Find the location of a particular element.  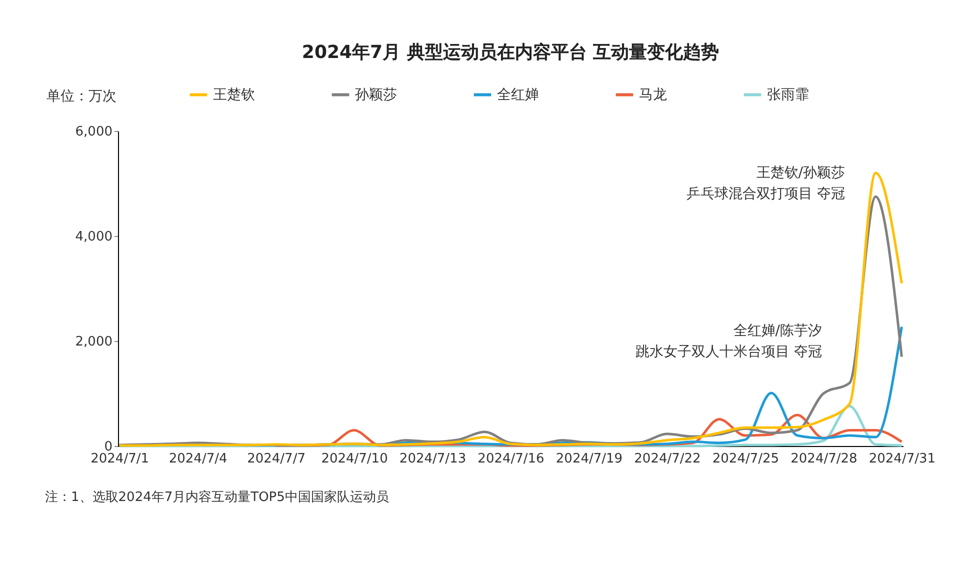

legend-label: 马龙 is located at coordinates (653, 94).